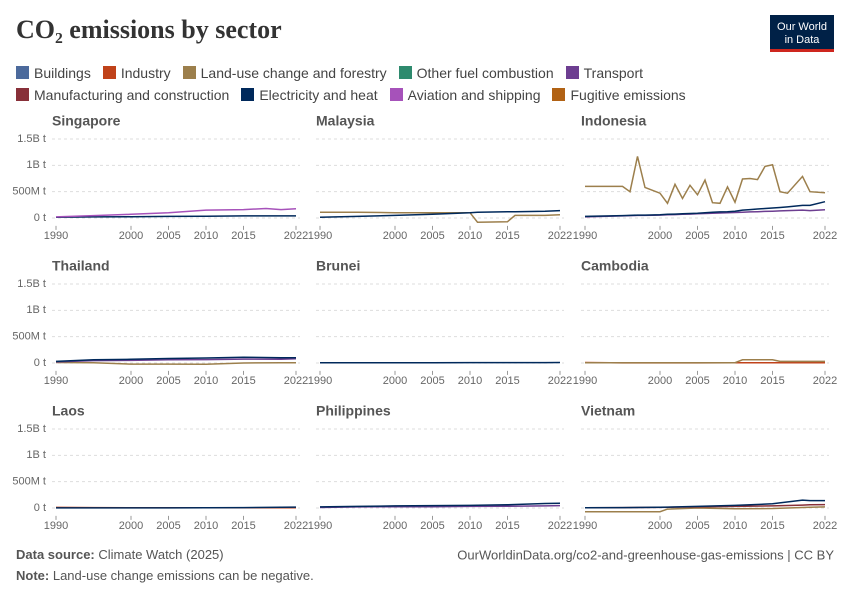 The height and width of the screenshot is (600, 850). I want to click on legend-label: Aviation and shipping, so click(474, 94).